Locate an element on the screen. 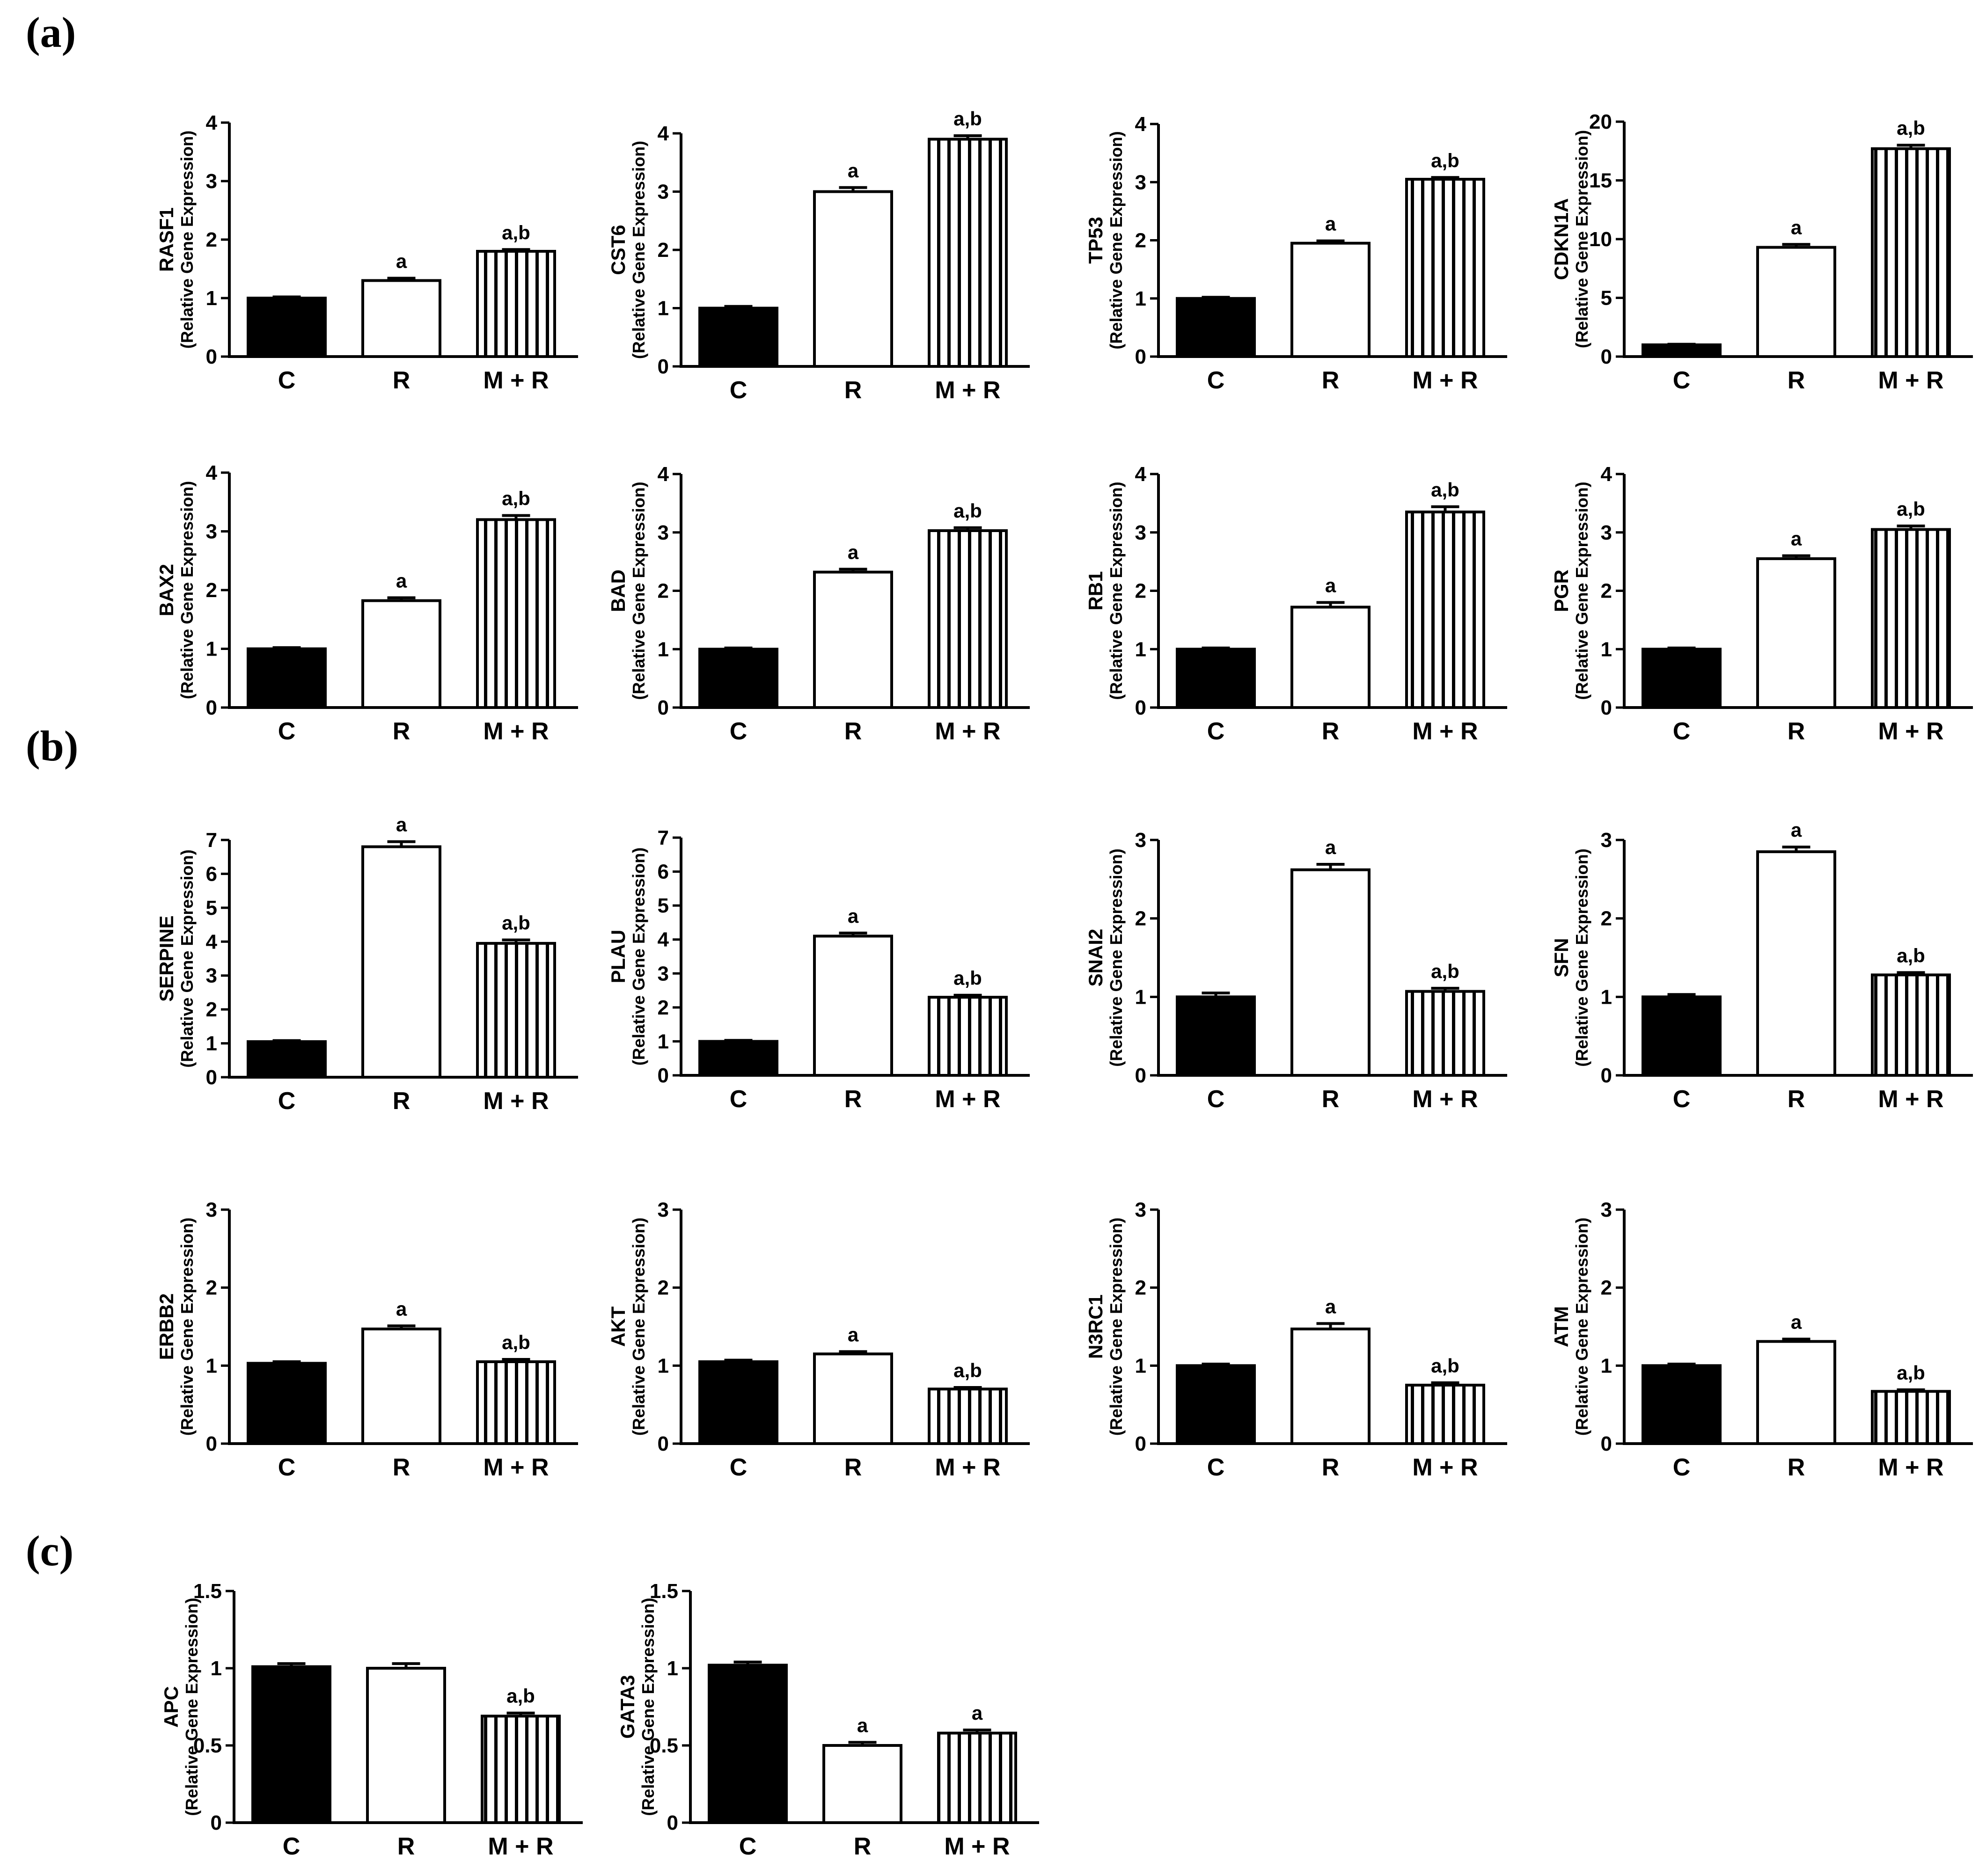 This screenshot has width=1979, height=1876. y-tick-label: 1.5 is located at coordinates (664, 1591).